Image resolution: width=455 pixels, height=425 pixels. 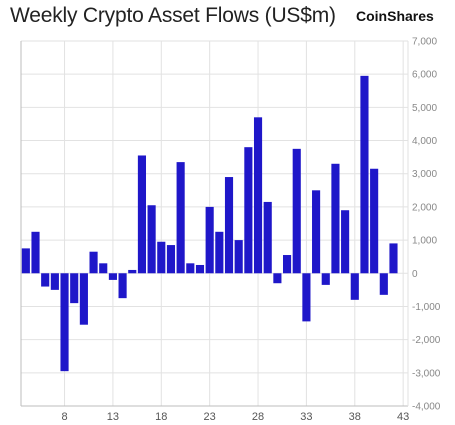 What do you see at coordinates (424, 141) in the screenshot?
I see `y-tick-label: 4,000` at bounding box center [424, 141].